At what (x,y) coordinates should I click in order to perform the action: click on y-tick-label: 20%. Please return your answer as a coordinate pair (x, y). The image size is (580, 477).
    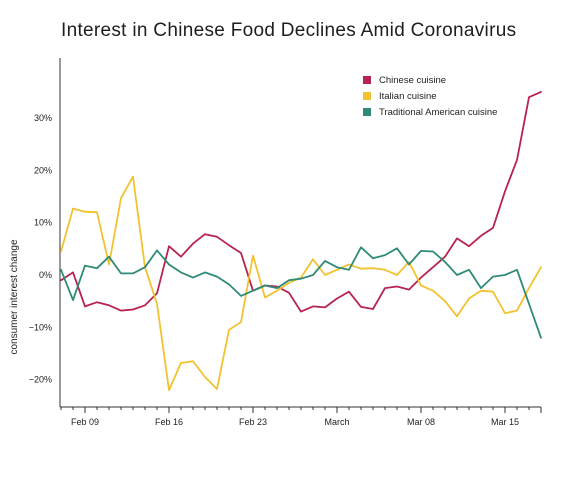
    Looking at the image, I should click on (43, 170).